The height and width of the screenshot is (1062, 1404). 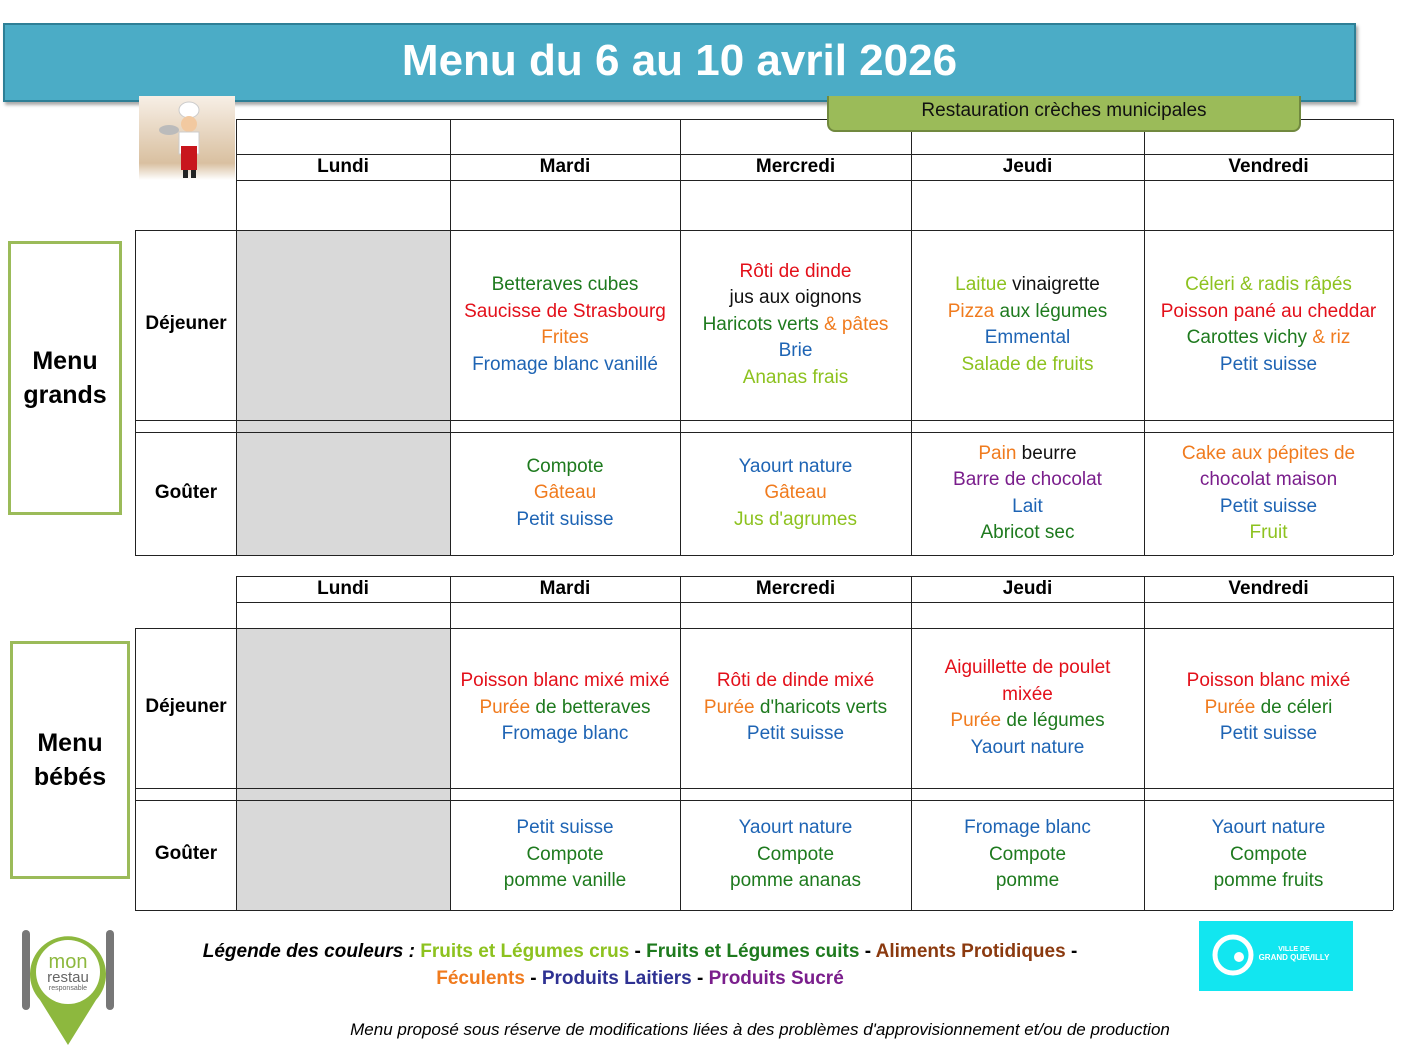 What do you see at coordinates (616, 978) in the screenshot?
I see `legend-item: Produits Laitiers` at bounding box center [616, 978].